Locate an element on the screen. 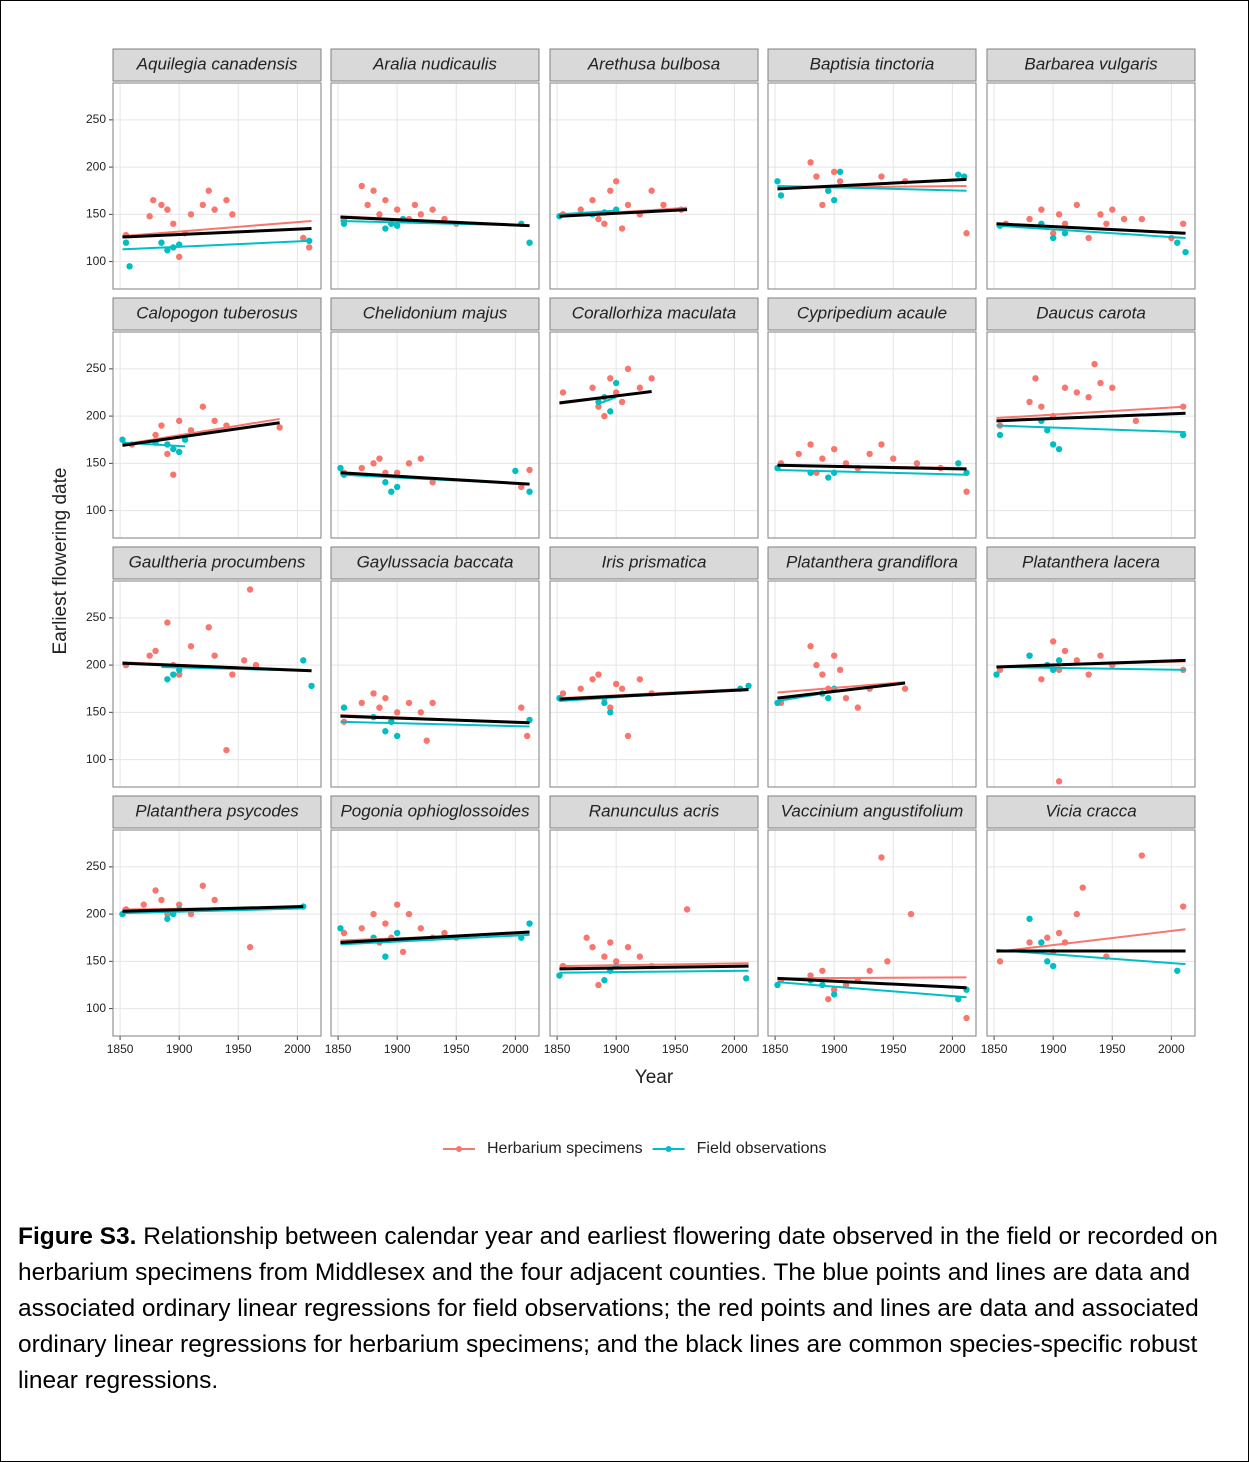 This screenshot has height=1462, width=1249. panel-title: Aralia nudicaulis is located at coordinates (434, 63).